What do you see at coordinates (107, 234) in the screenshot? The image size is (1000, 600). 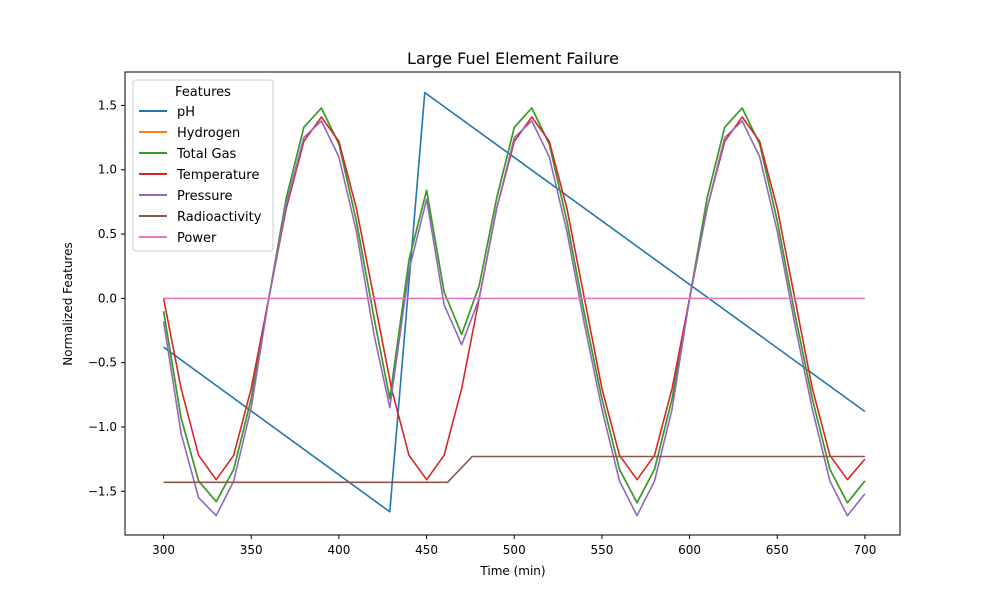 I see `y-tick-label: 0.5` at bounding box center [107, 234].